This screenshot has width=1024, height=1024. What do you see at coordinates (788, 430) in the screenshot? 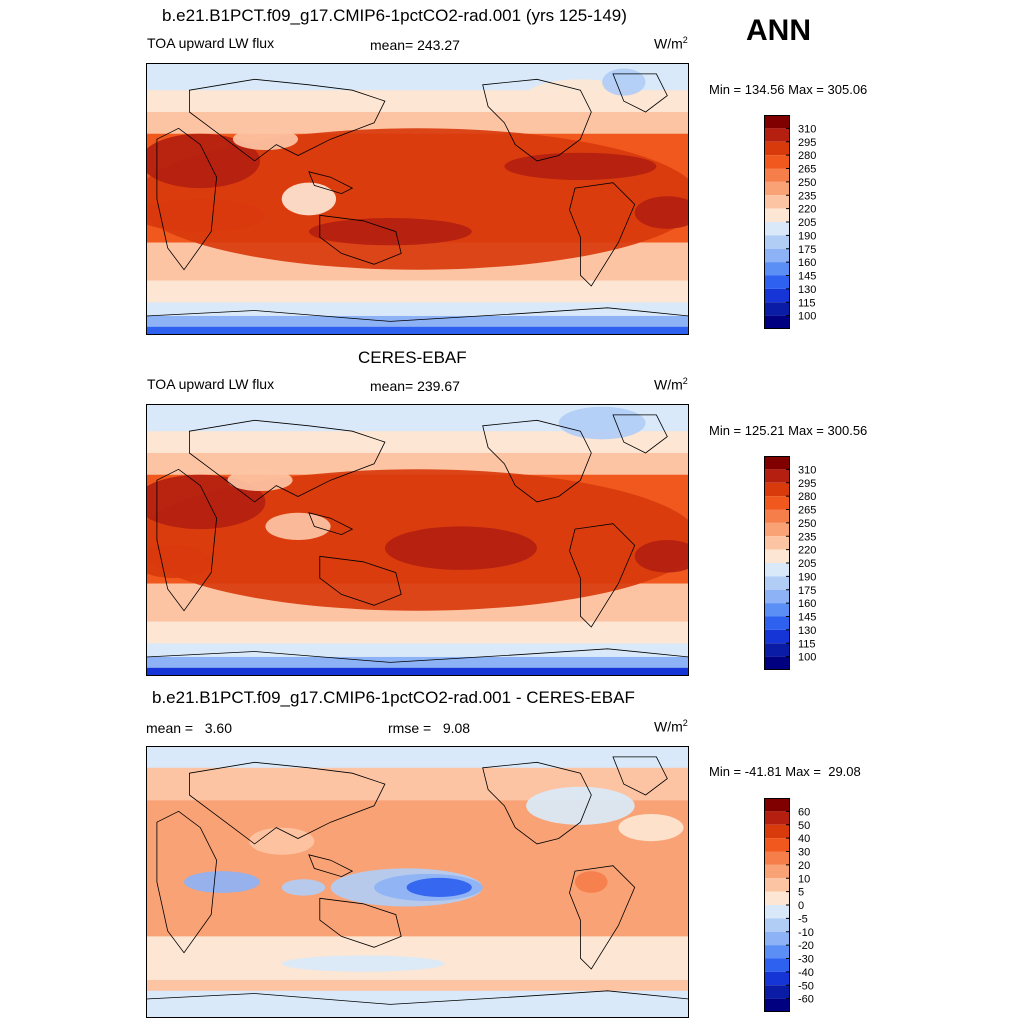
I see `min-max-label: Min = 125.21 Max = 300.56` at bounding box center [788, 430].